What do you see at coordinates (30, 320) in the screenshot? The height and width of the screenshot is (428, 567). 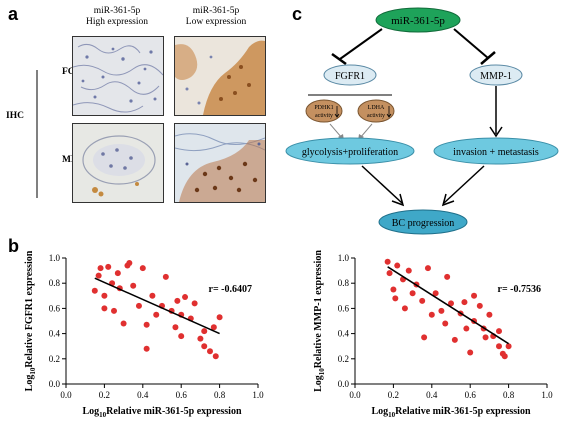 I see `y-axis-label: Log10Relative FGFR1 expression` at bounding box center [30, 320].